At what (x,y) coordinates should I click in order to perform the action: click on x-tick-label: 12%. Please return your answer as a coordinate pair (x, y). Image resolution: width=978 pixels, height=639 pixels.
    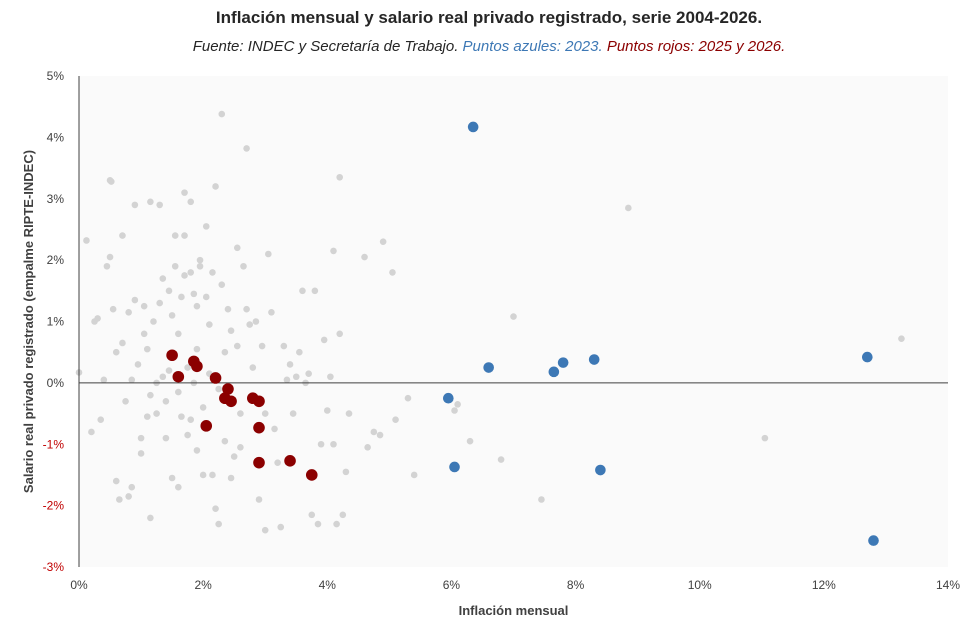
    Looking at the image, I should click on (824, 585).